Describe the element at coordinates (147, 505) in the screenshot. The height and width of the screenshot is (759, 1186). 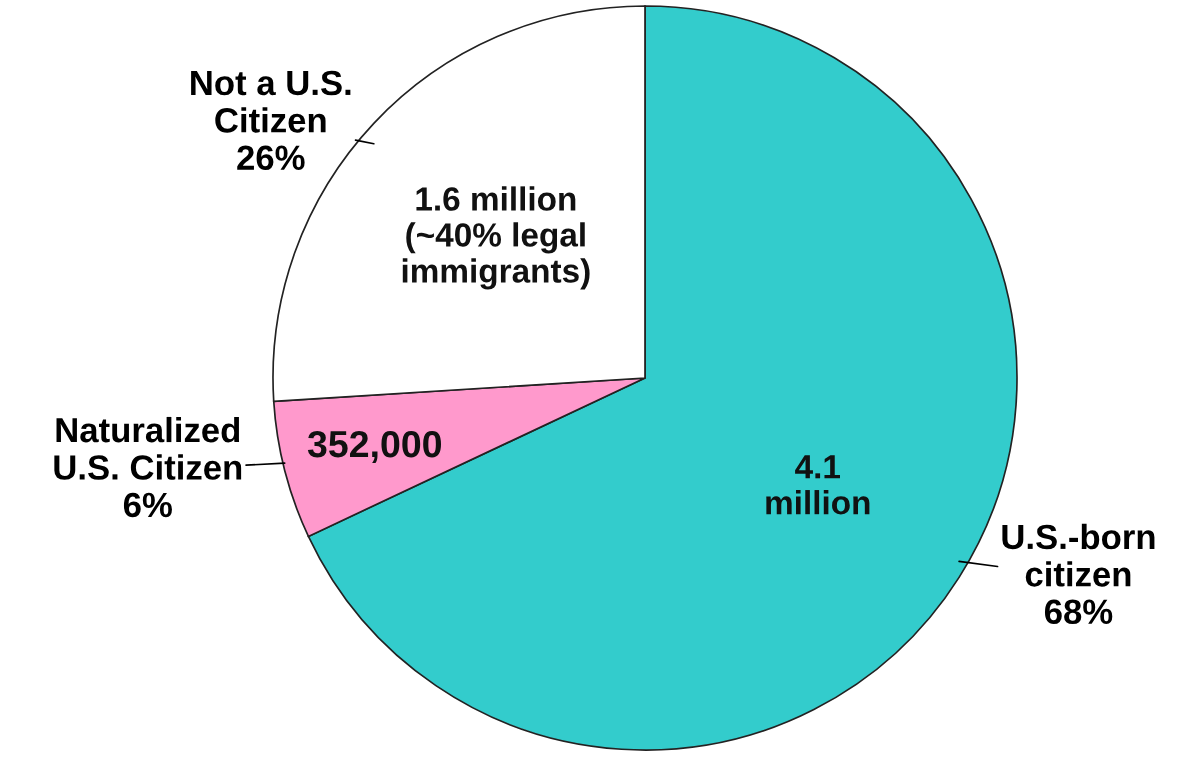
I see `data-label: 6%` at that location.